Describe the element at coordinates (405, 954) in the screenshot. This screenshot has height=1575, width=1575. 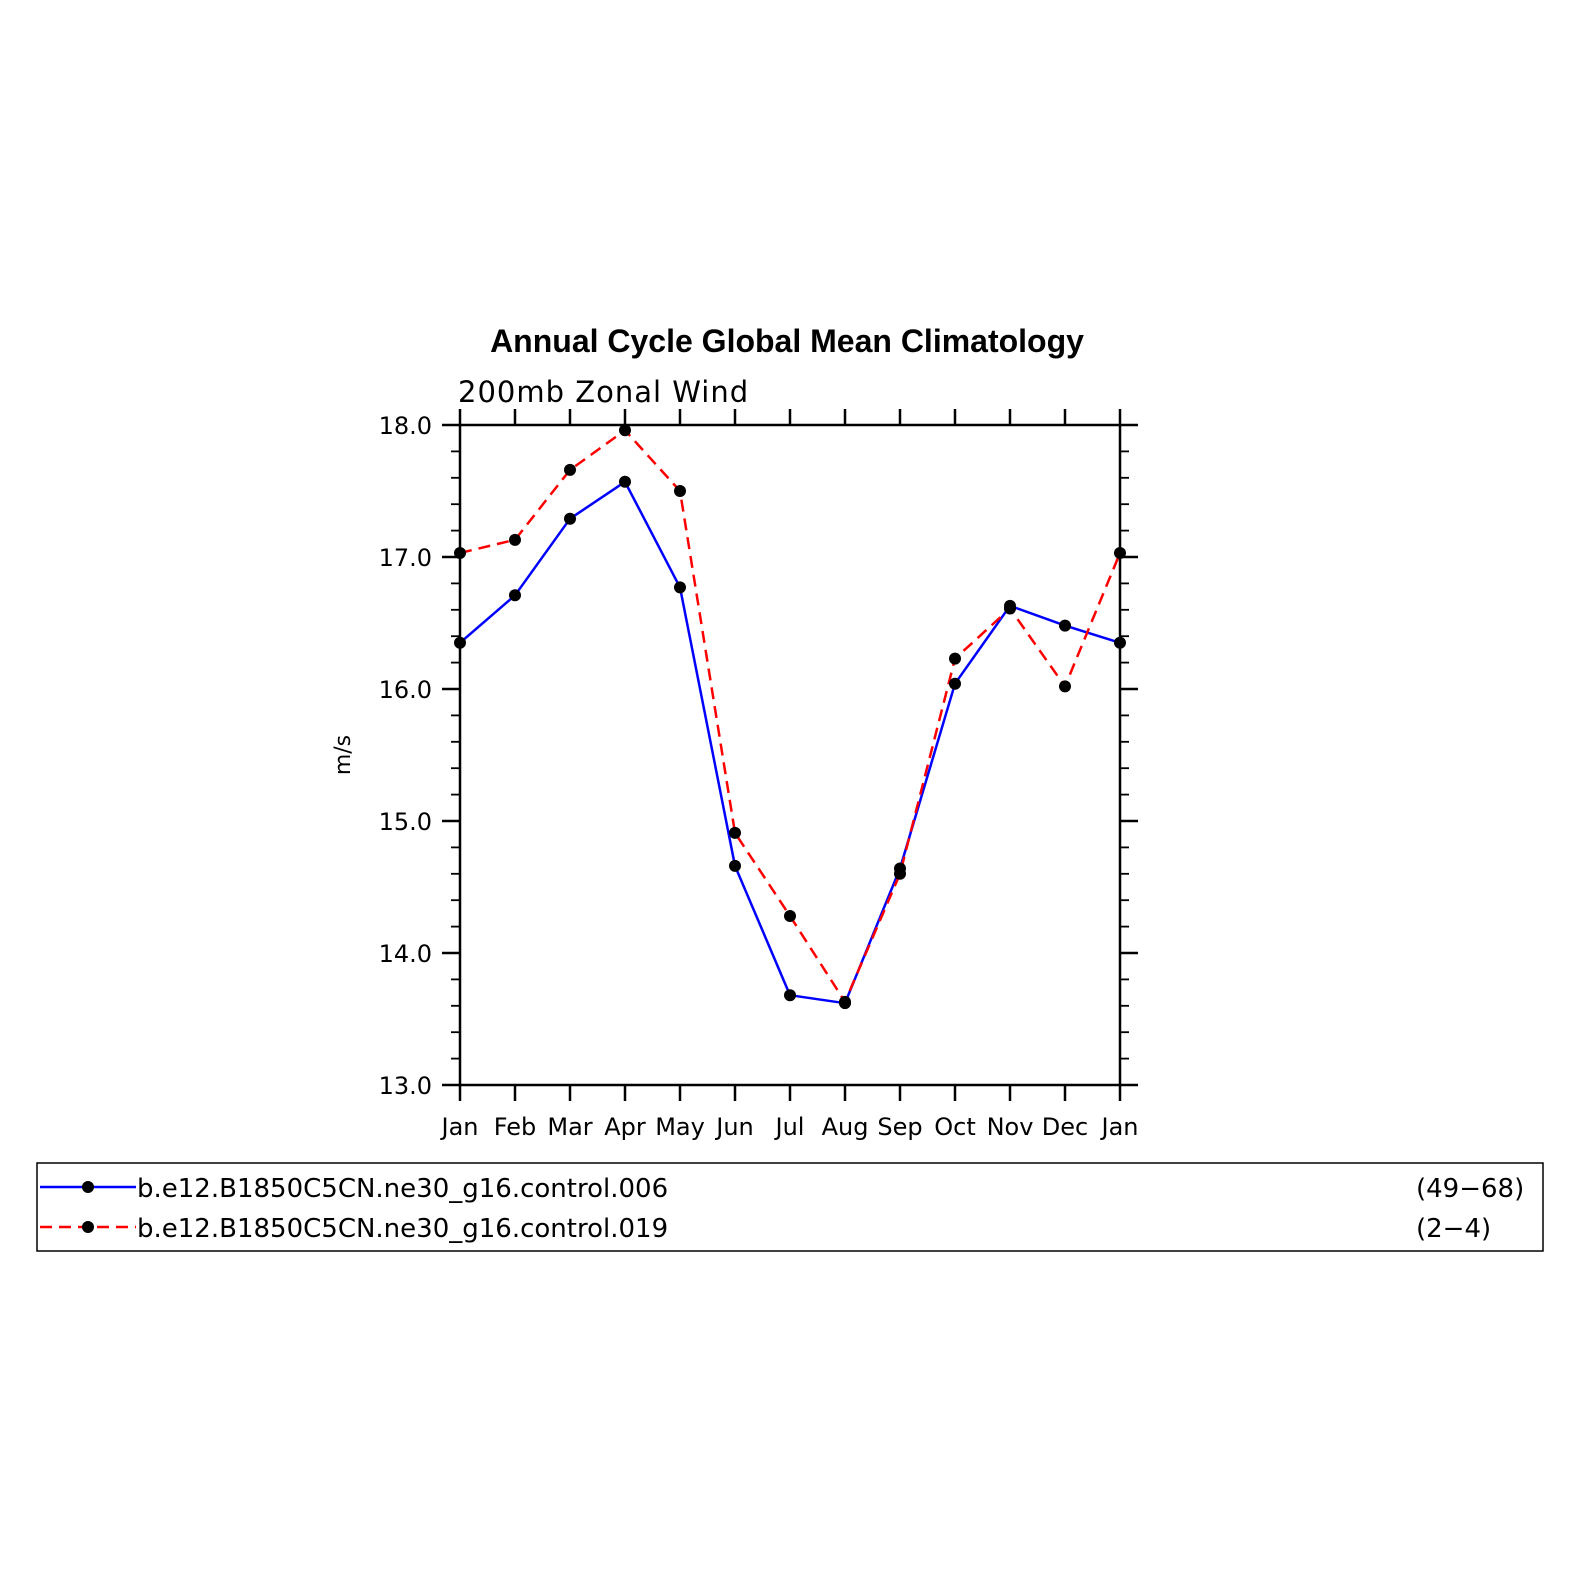
I see `y-tick-label: 14.0` at that location.